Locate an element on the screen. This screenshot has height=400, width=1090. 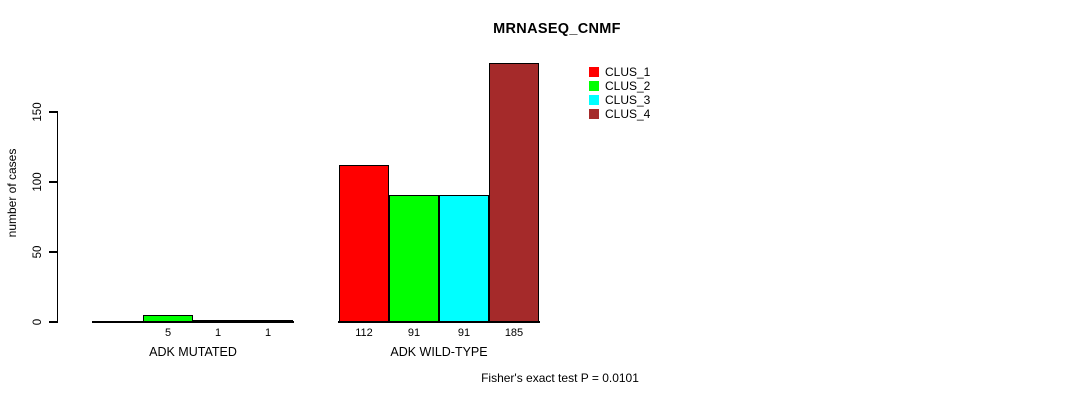
legend: CLUS_1 CLUS_2 CLUS_3 CLUS_4 is located at coordinates (619, 93).